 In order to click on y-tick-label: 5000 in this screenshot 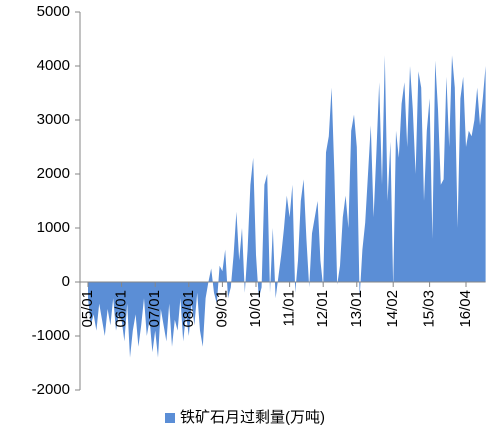, I will do `click(53, 11)`.